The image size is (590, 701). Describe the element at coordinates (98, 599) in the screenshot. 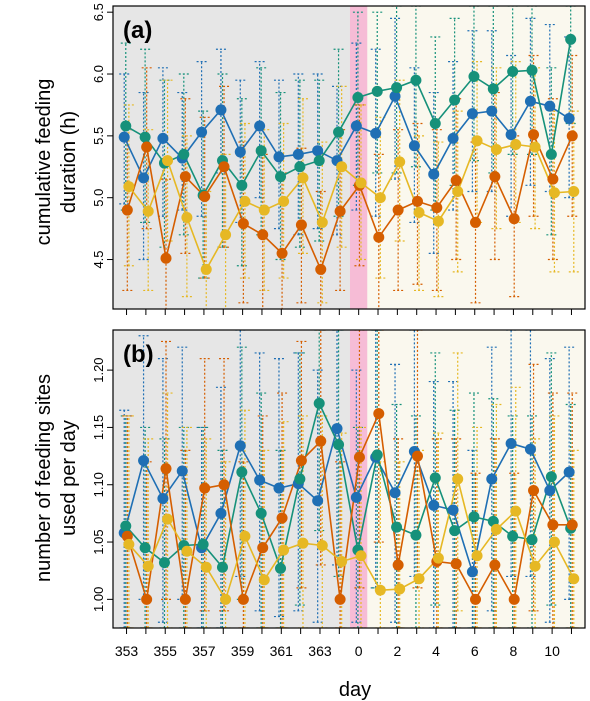

I see `y-tick-label: 1.00` at that location.